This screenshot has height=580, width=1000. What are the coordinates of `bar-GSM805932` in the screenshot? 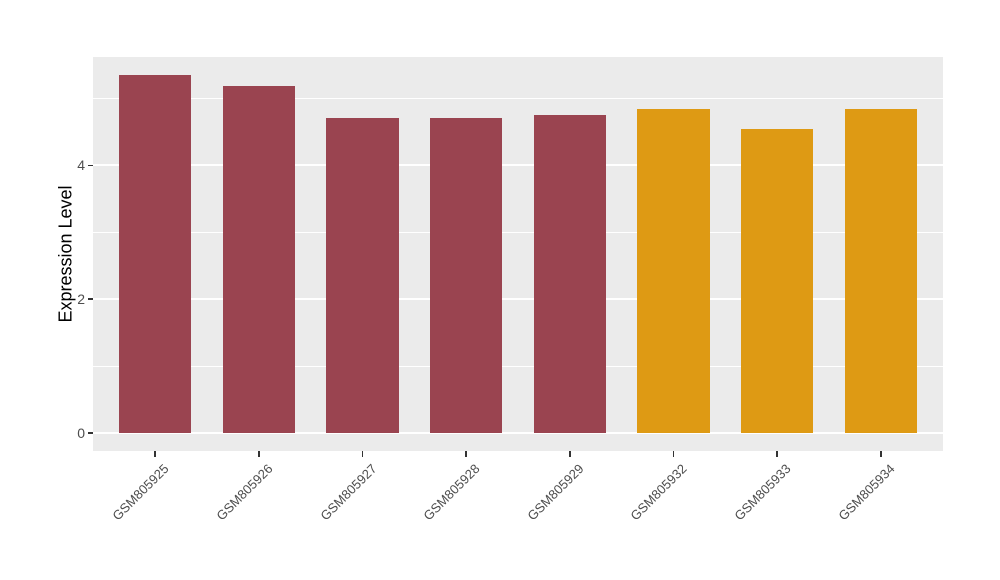 It's located at (673, 271).